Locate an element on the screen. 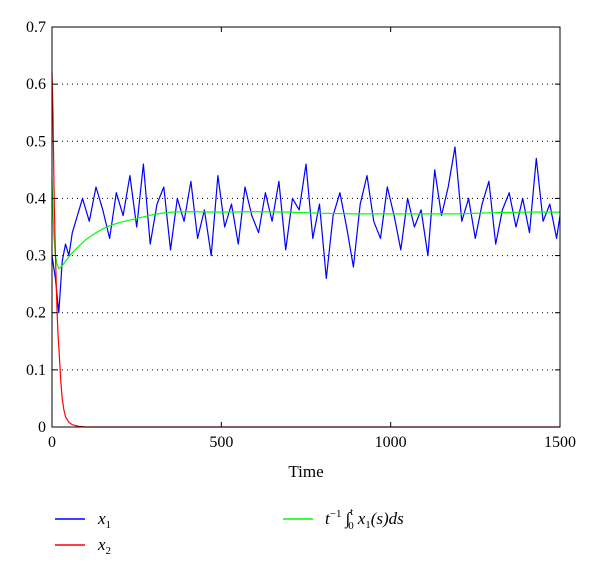 Image resolution: width=600 pixels, height=575 pixels. series-line-time-average is located at coordinates (305, 225).